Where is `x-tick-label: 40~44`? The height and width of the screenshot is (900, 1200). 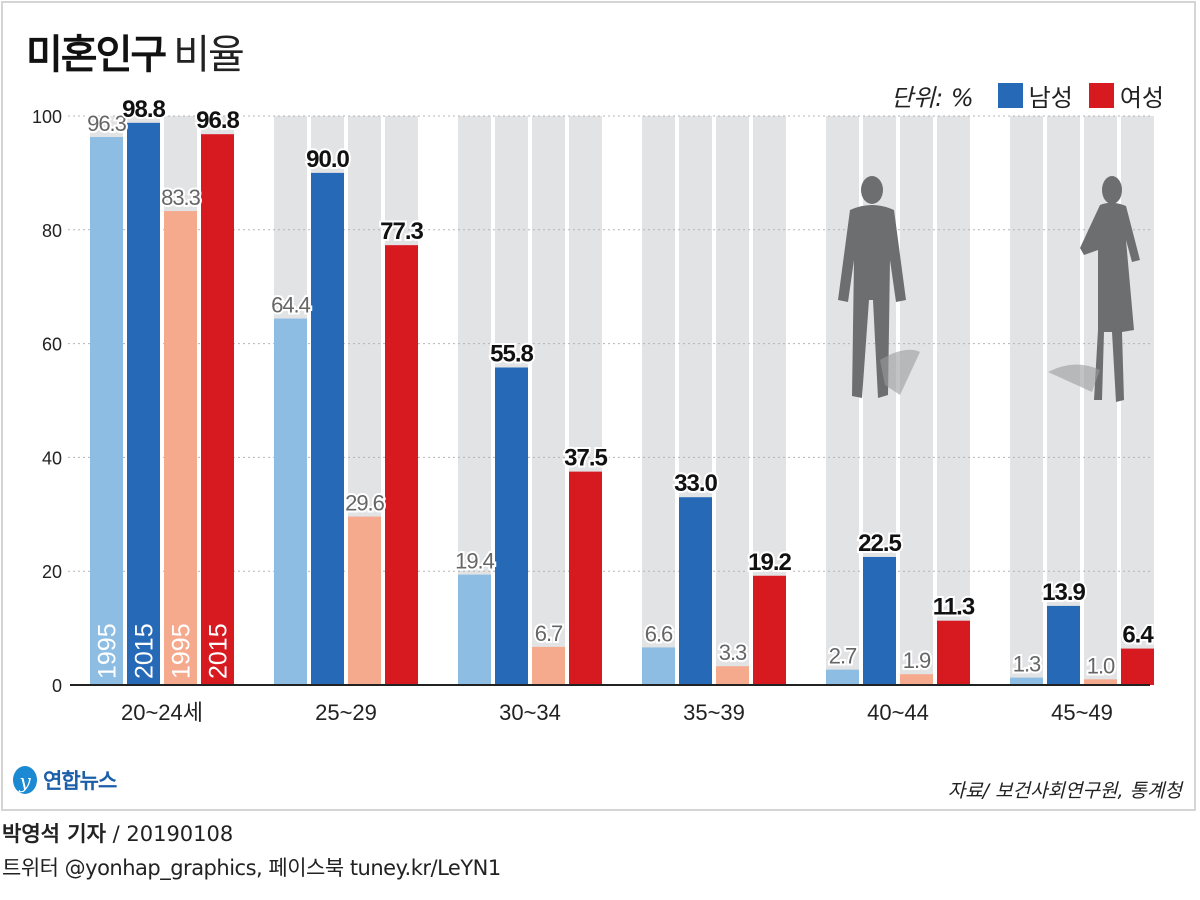 x-tick-label: 40~44 is located at coordinates (898, 712).